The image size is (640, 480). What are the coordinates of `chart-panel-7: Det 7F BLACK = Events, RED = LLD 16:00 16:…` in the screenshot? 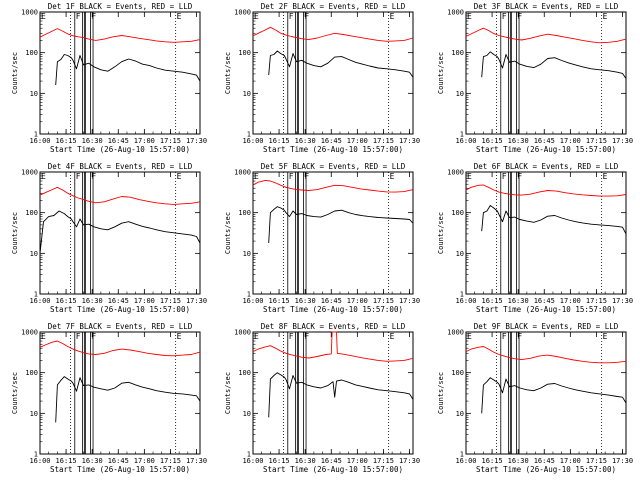 It's located at (109, 398).